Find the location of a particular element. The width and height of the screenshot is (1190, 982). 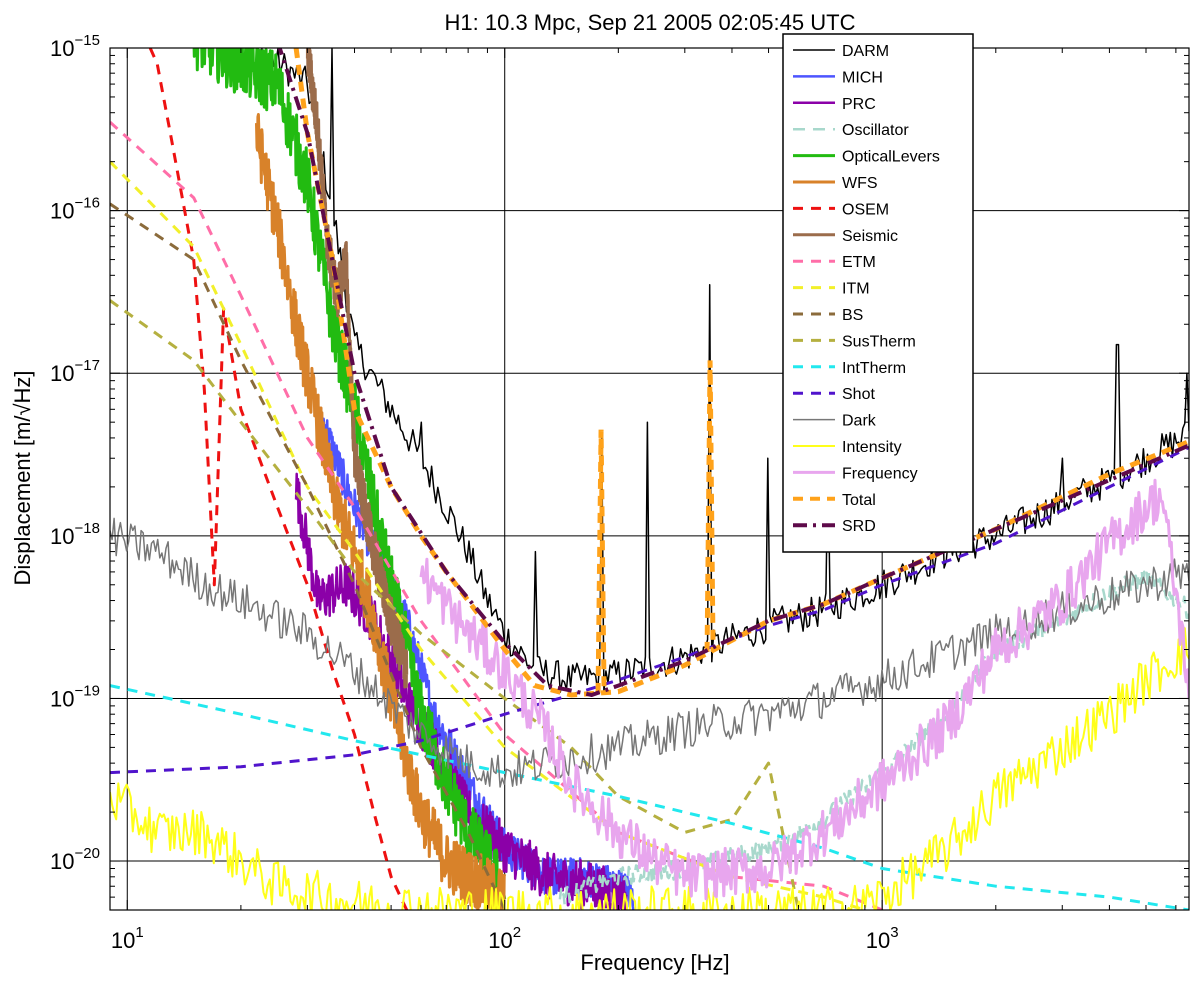

series-line-prc is located at coordinates (461, 691).